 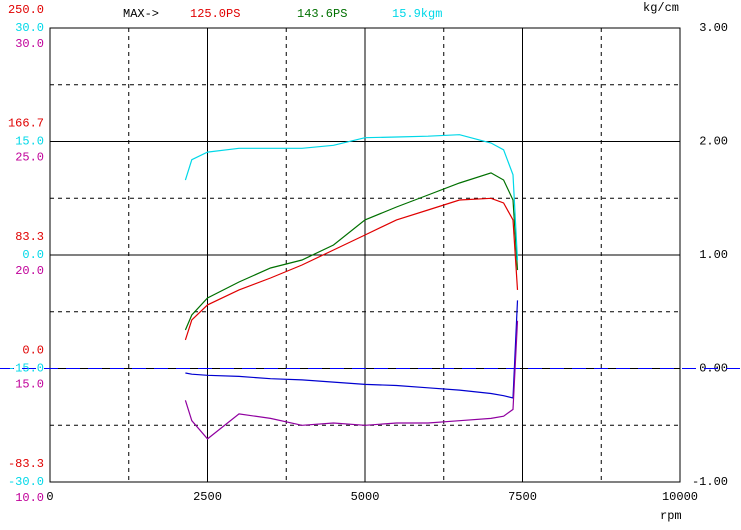 What do you see at coordinates (417, 14) in the screenshot?
I see `max-label: 15.9kgm` at bounding box center [417, 14].